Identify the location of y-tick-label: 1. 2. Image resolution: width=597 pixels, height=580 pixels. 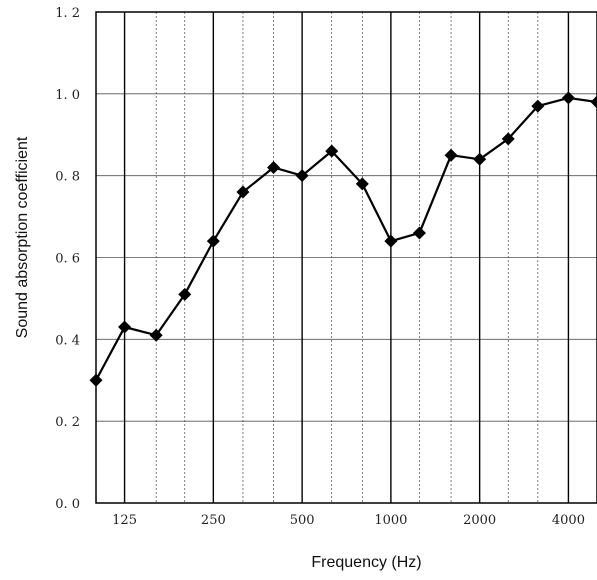
(67, 13).